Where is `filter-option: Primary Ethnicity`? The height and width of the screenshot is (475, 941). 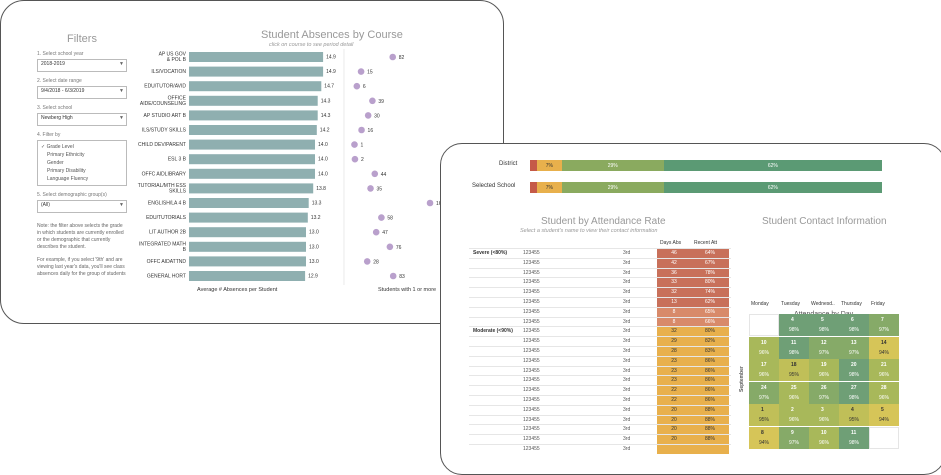 filter-option: Primary Ethnicity is located at coordinates (66, 155).